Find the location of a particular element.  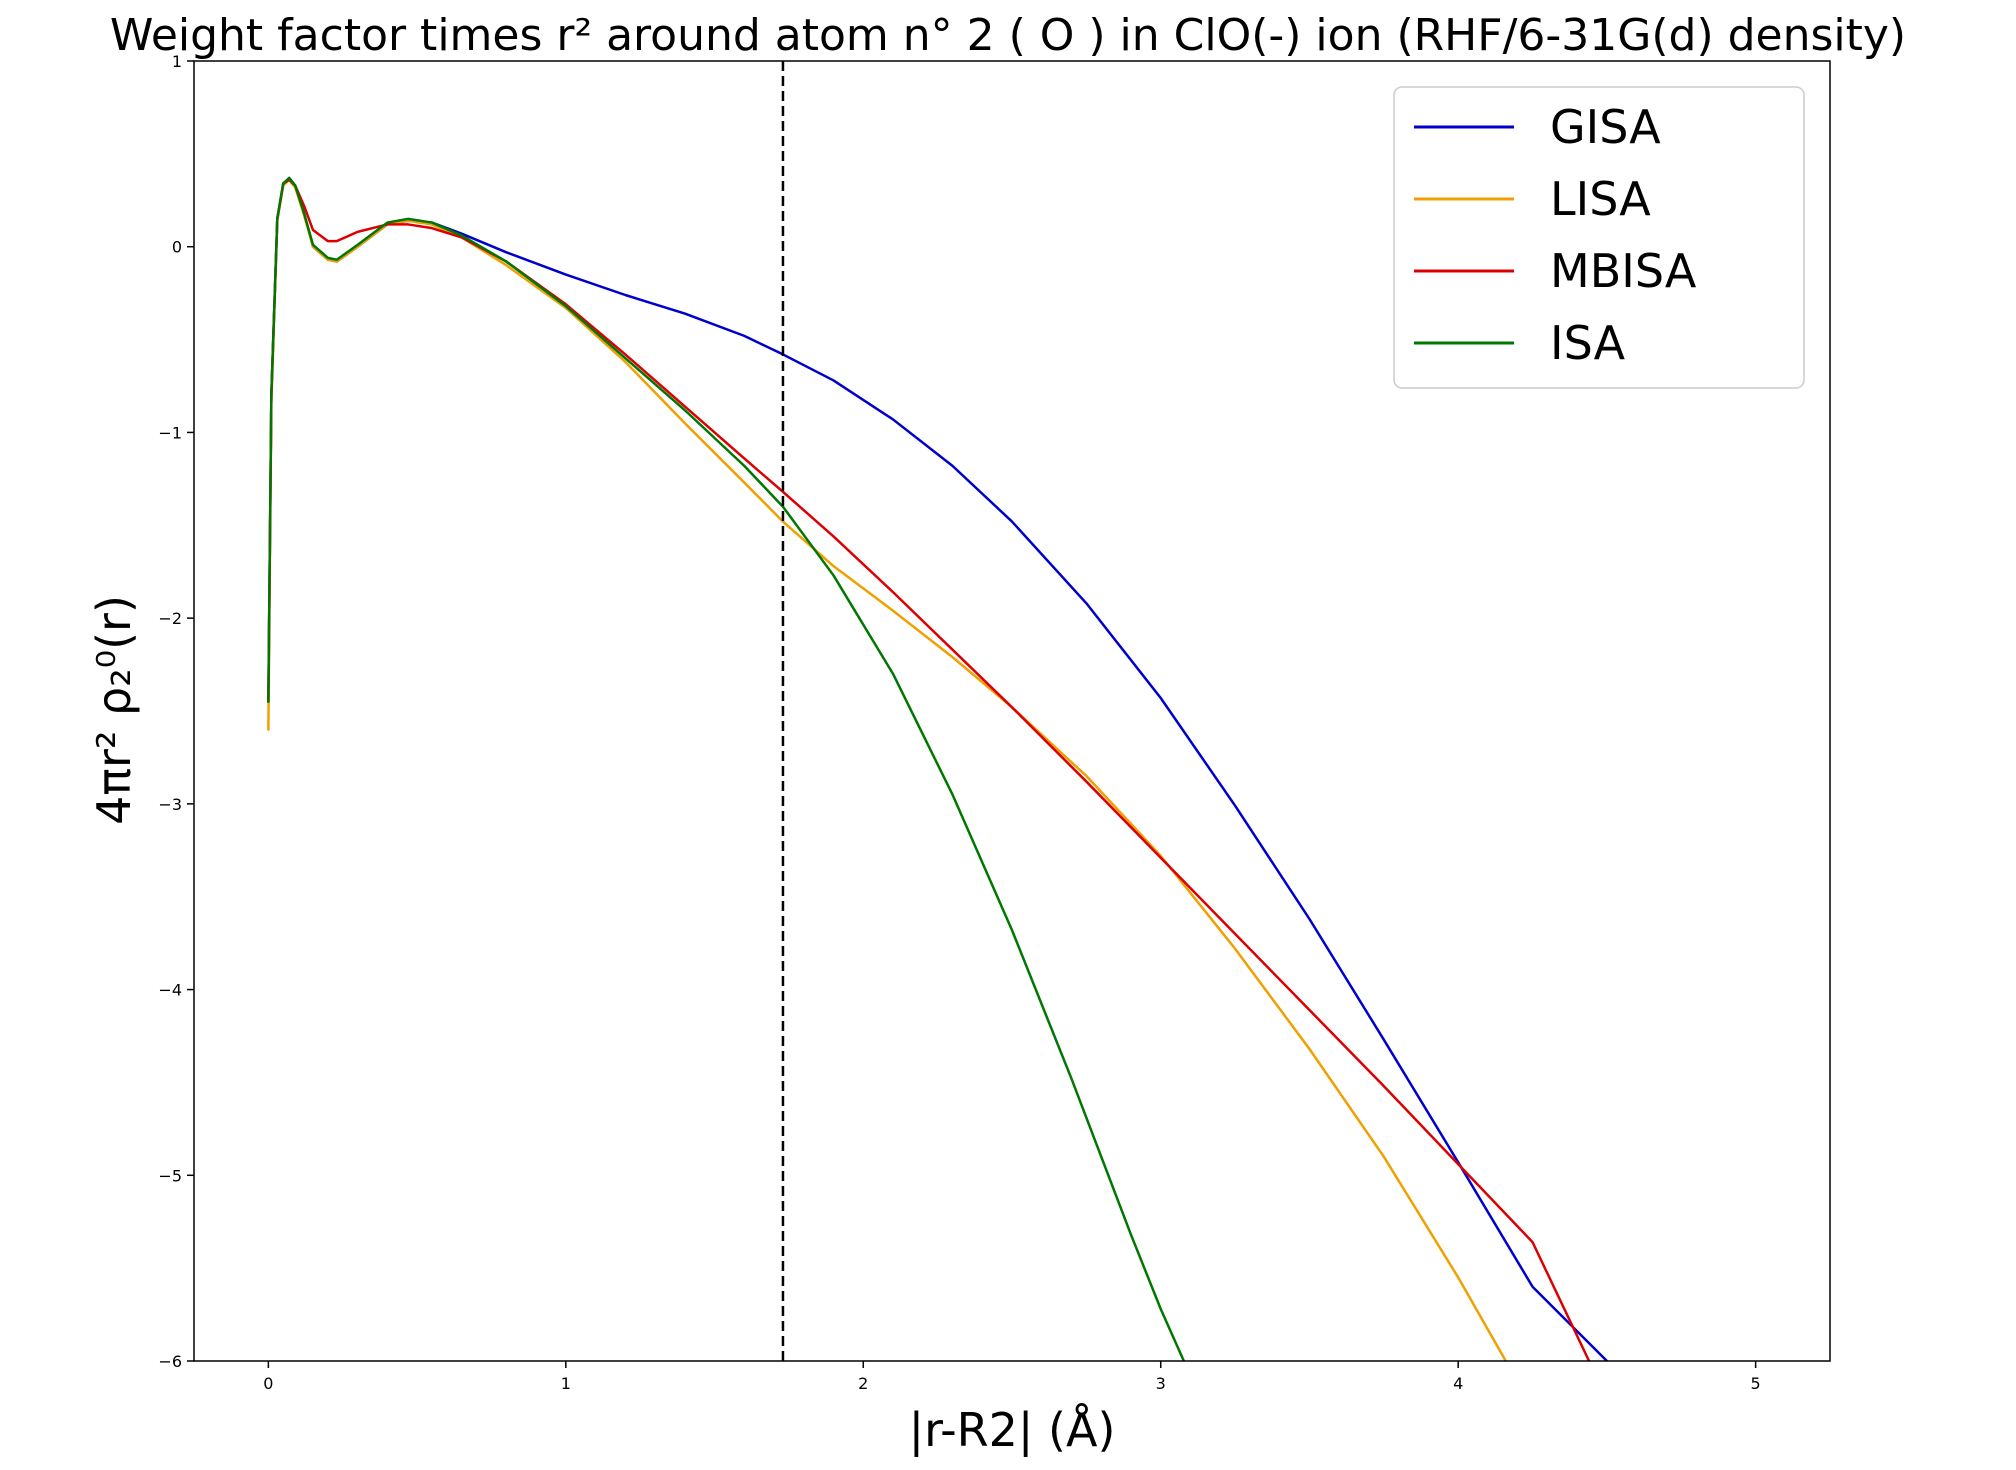

y-tick-label: −2 is located at coordinates (170, 618).